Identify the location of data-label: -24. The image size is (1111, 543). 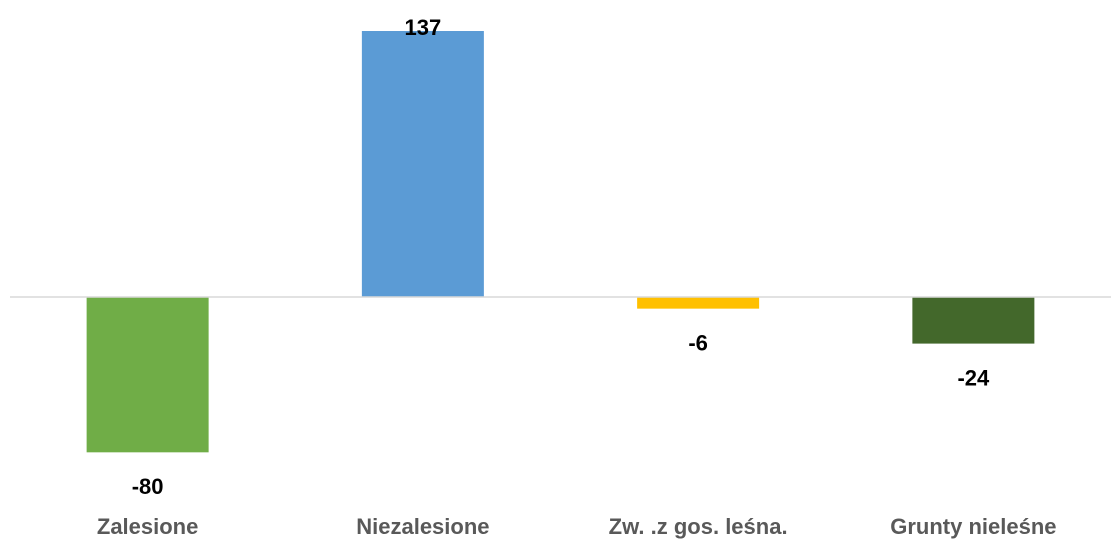
(973, 377).